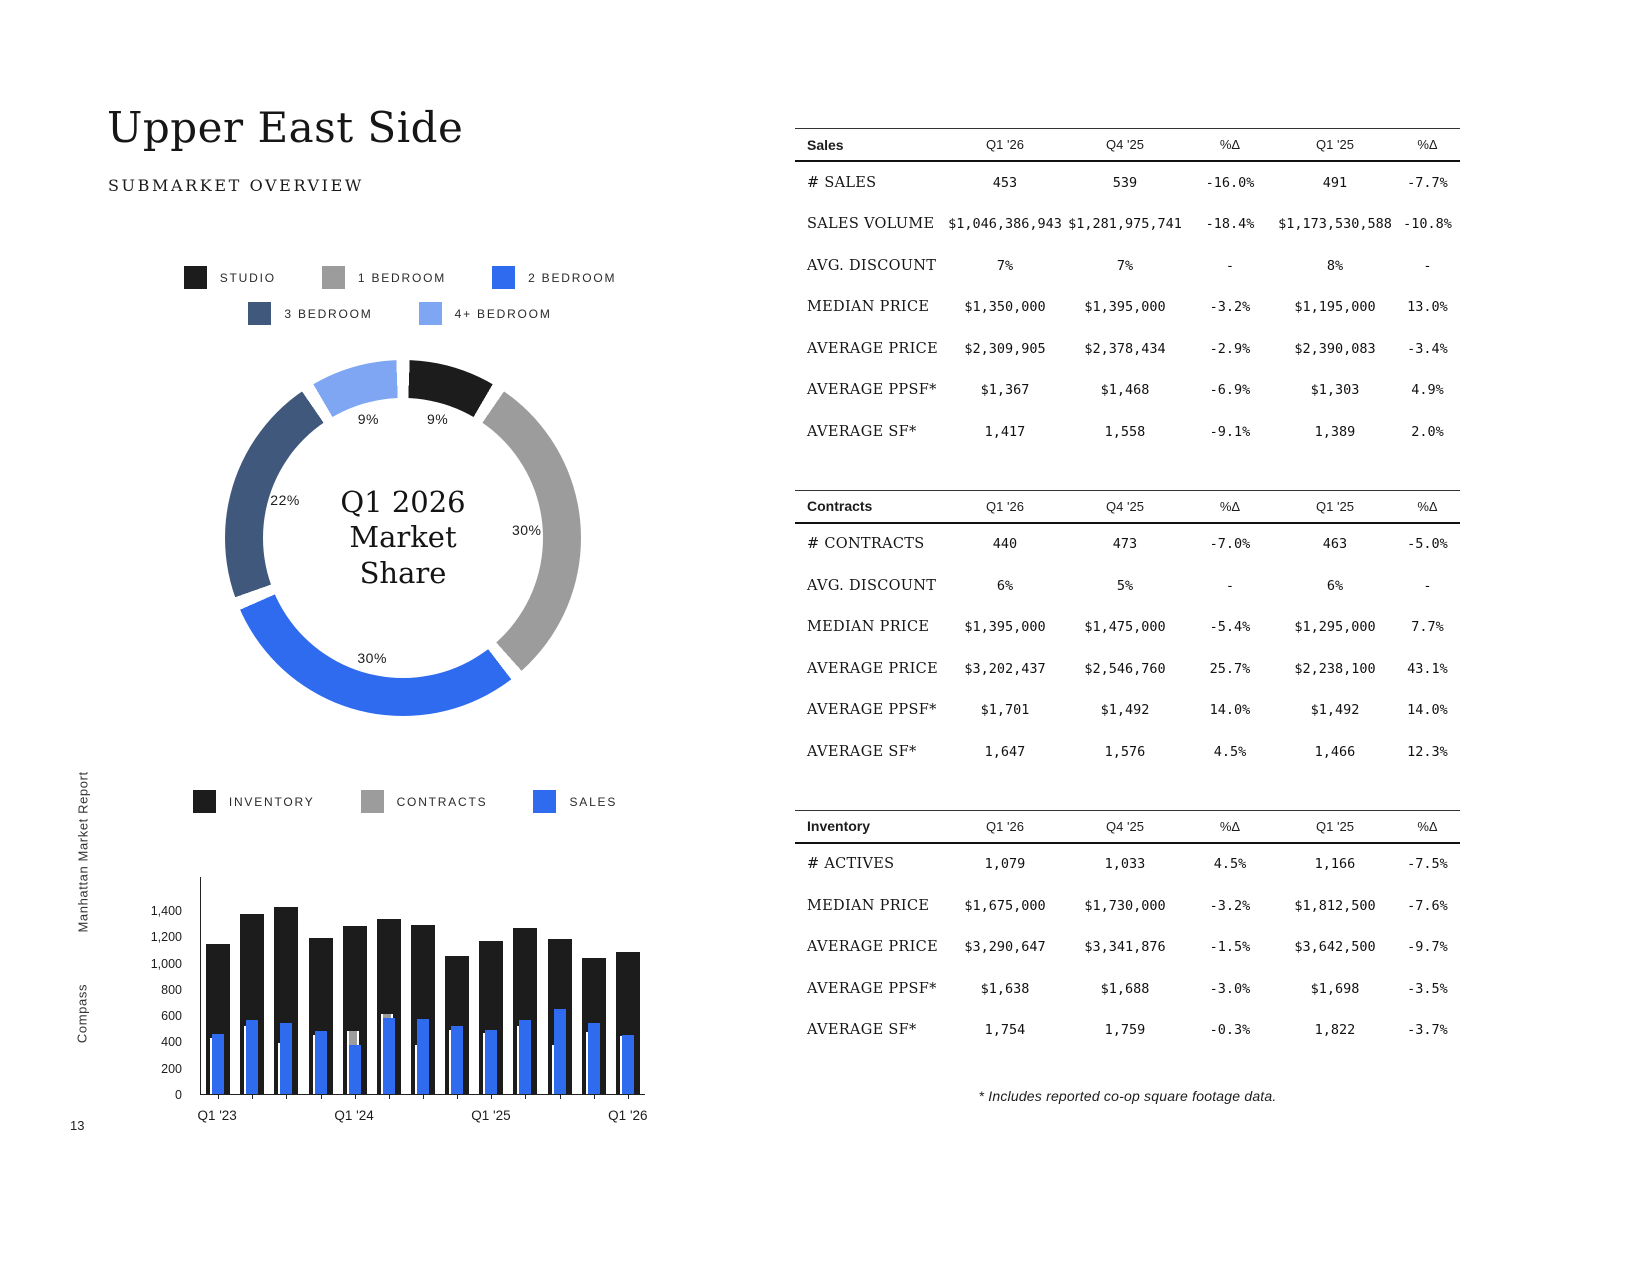 The image size is (1650, 1275). What do you see at coordinates (1125, 627) in the screenshot?
I see `cell-value: $1,475,000` at bounding box center [1125, 627].